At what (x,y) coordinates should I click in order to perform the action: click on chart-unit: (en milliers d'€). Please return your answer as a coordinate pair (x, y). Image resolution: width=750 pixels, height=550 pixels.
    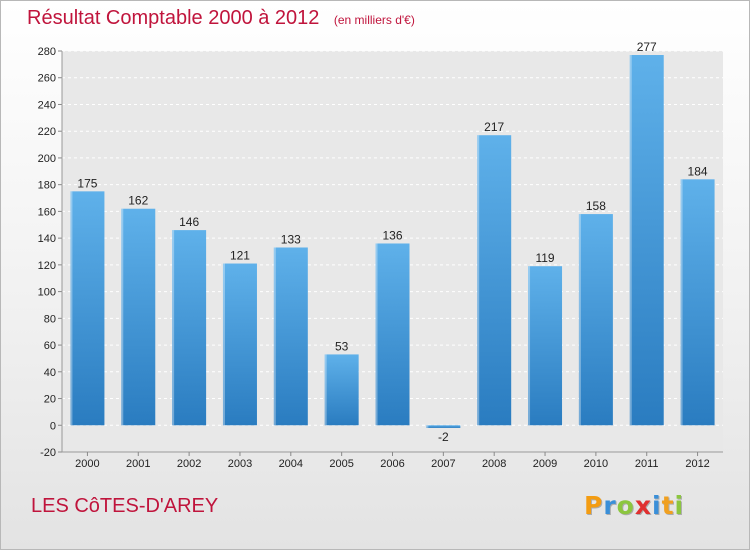
    Looking at the image, I should click on (374, 20).